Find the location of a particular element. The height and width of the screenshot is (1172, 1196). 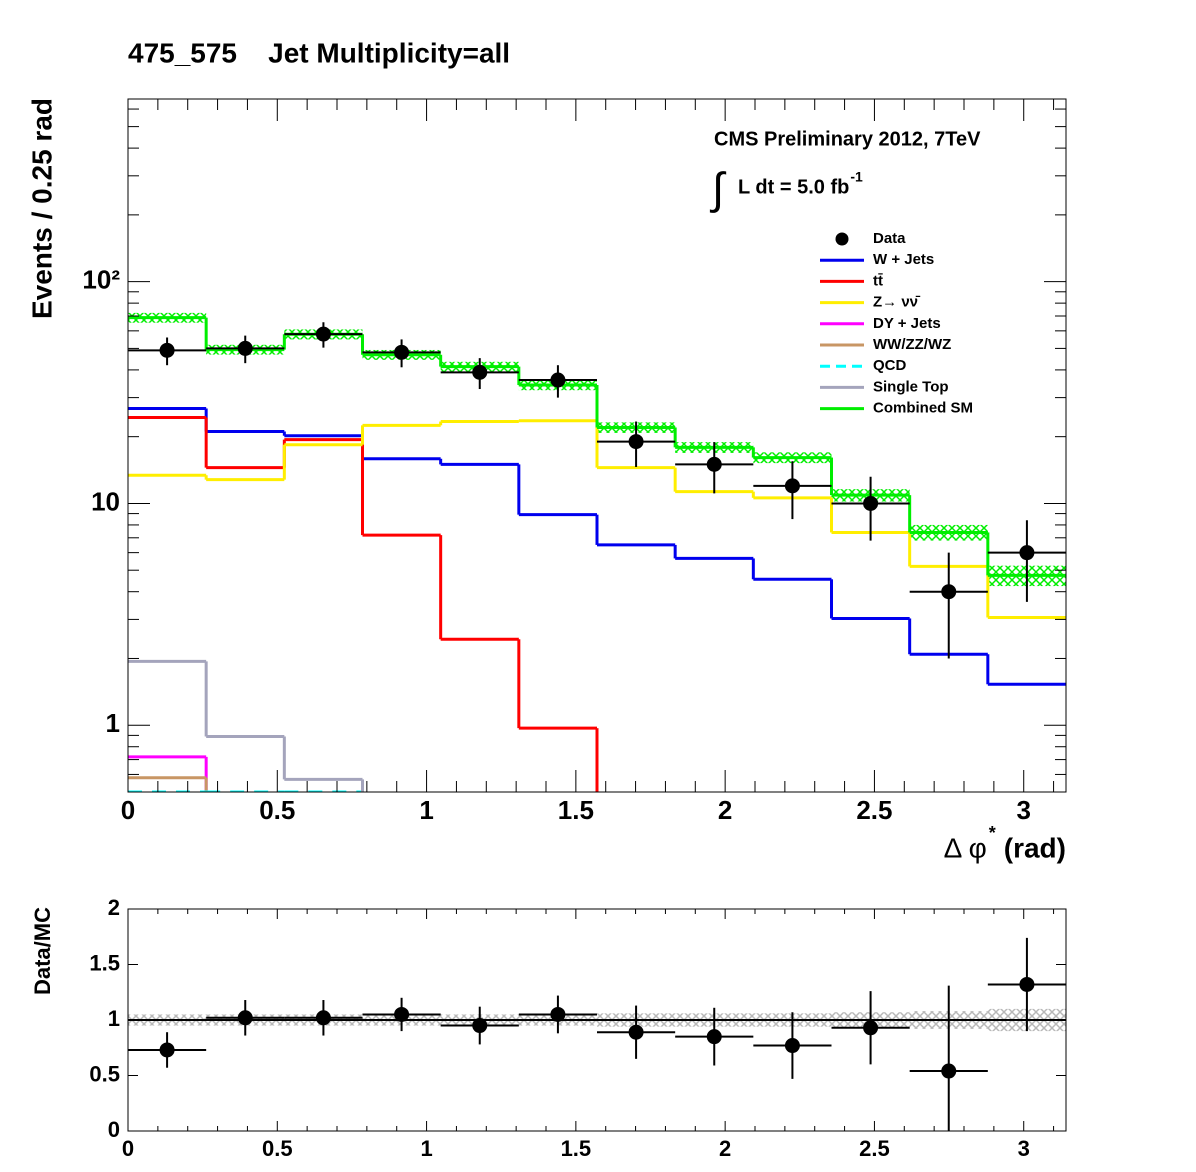

legend-label: W + Jets is located at coordinates (903, 259).